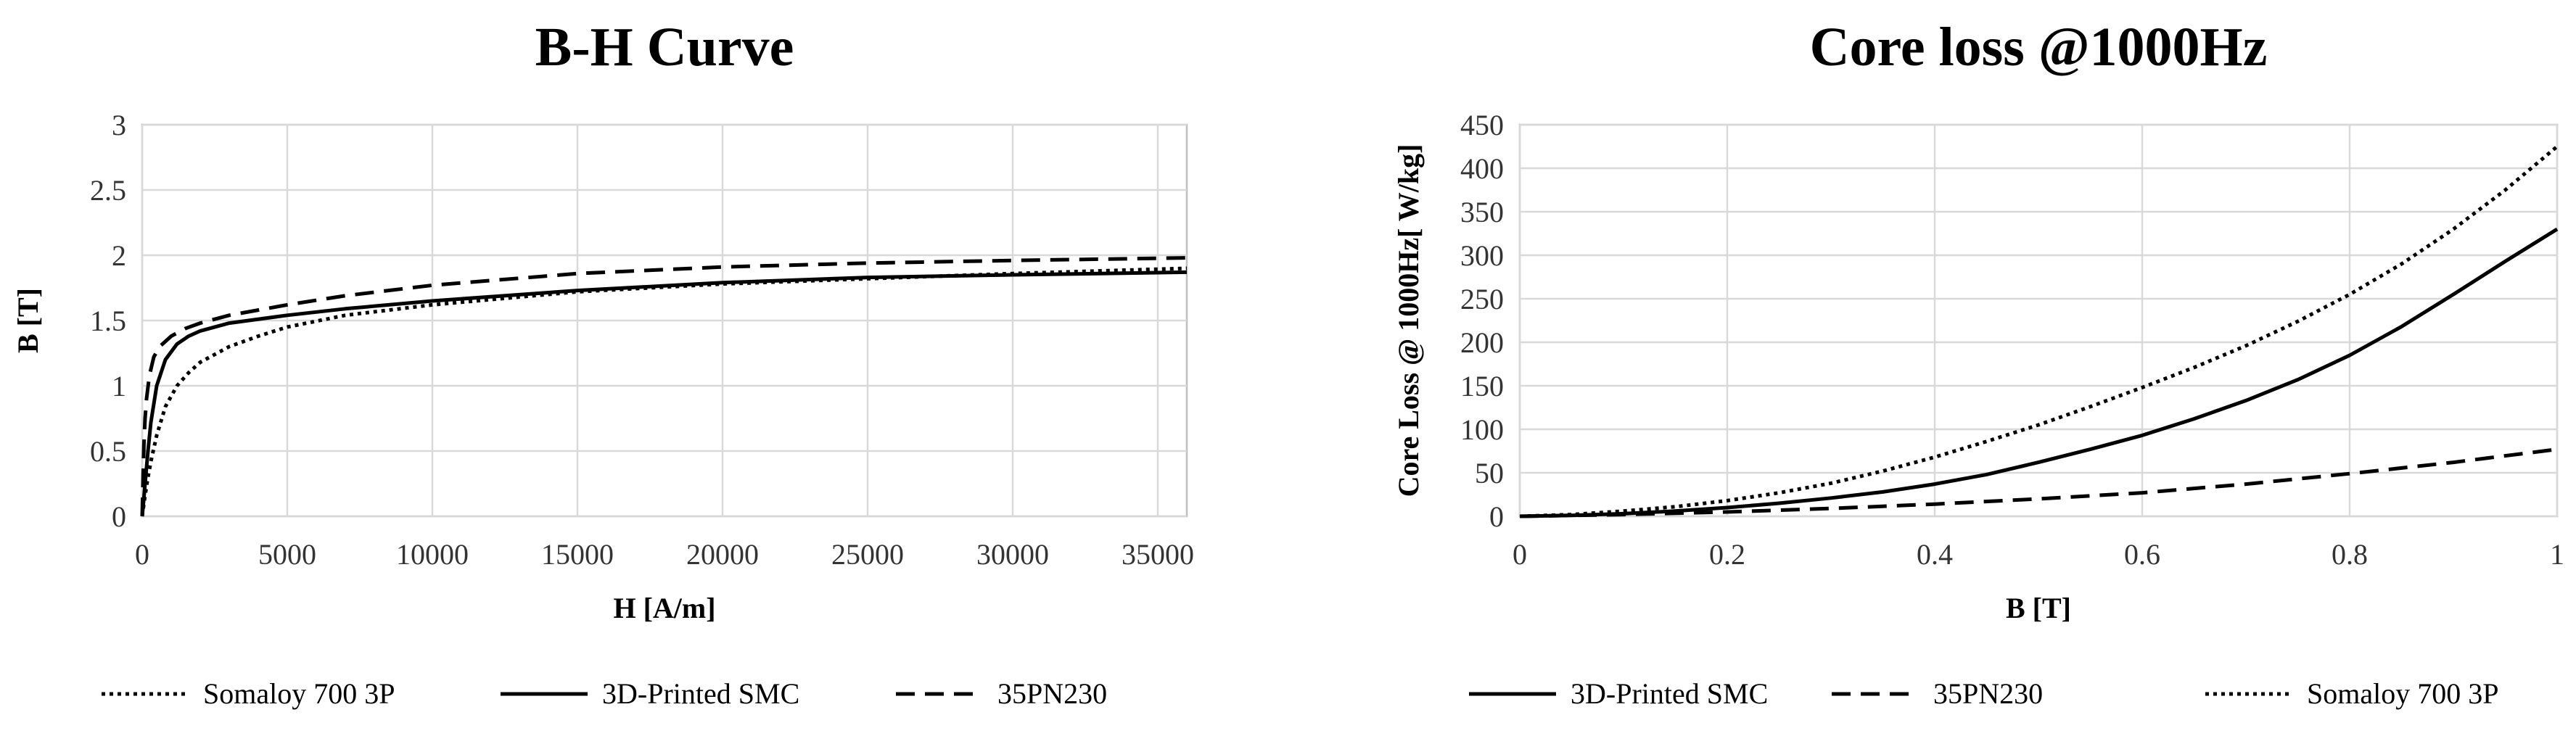 This screenshot has width=2576, height=736. I want to click on y-tick-label: 2, so click(119, 255).